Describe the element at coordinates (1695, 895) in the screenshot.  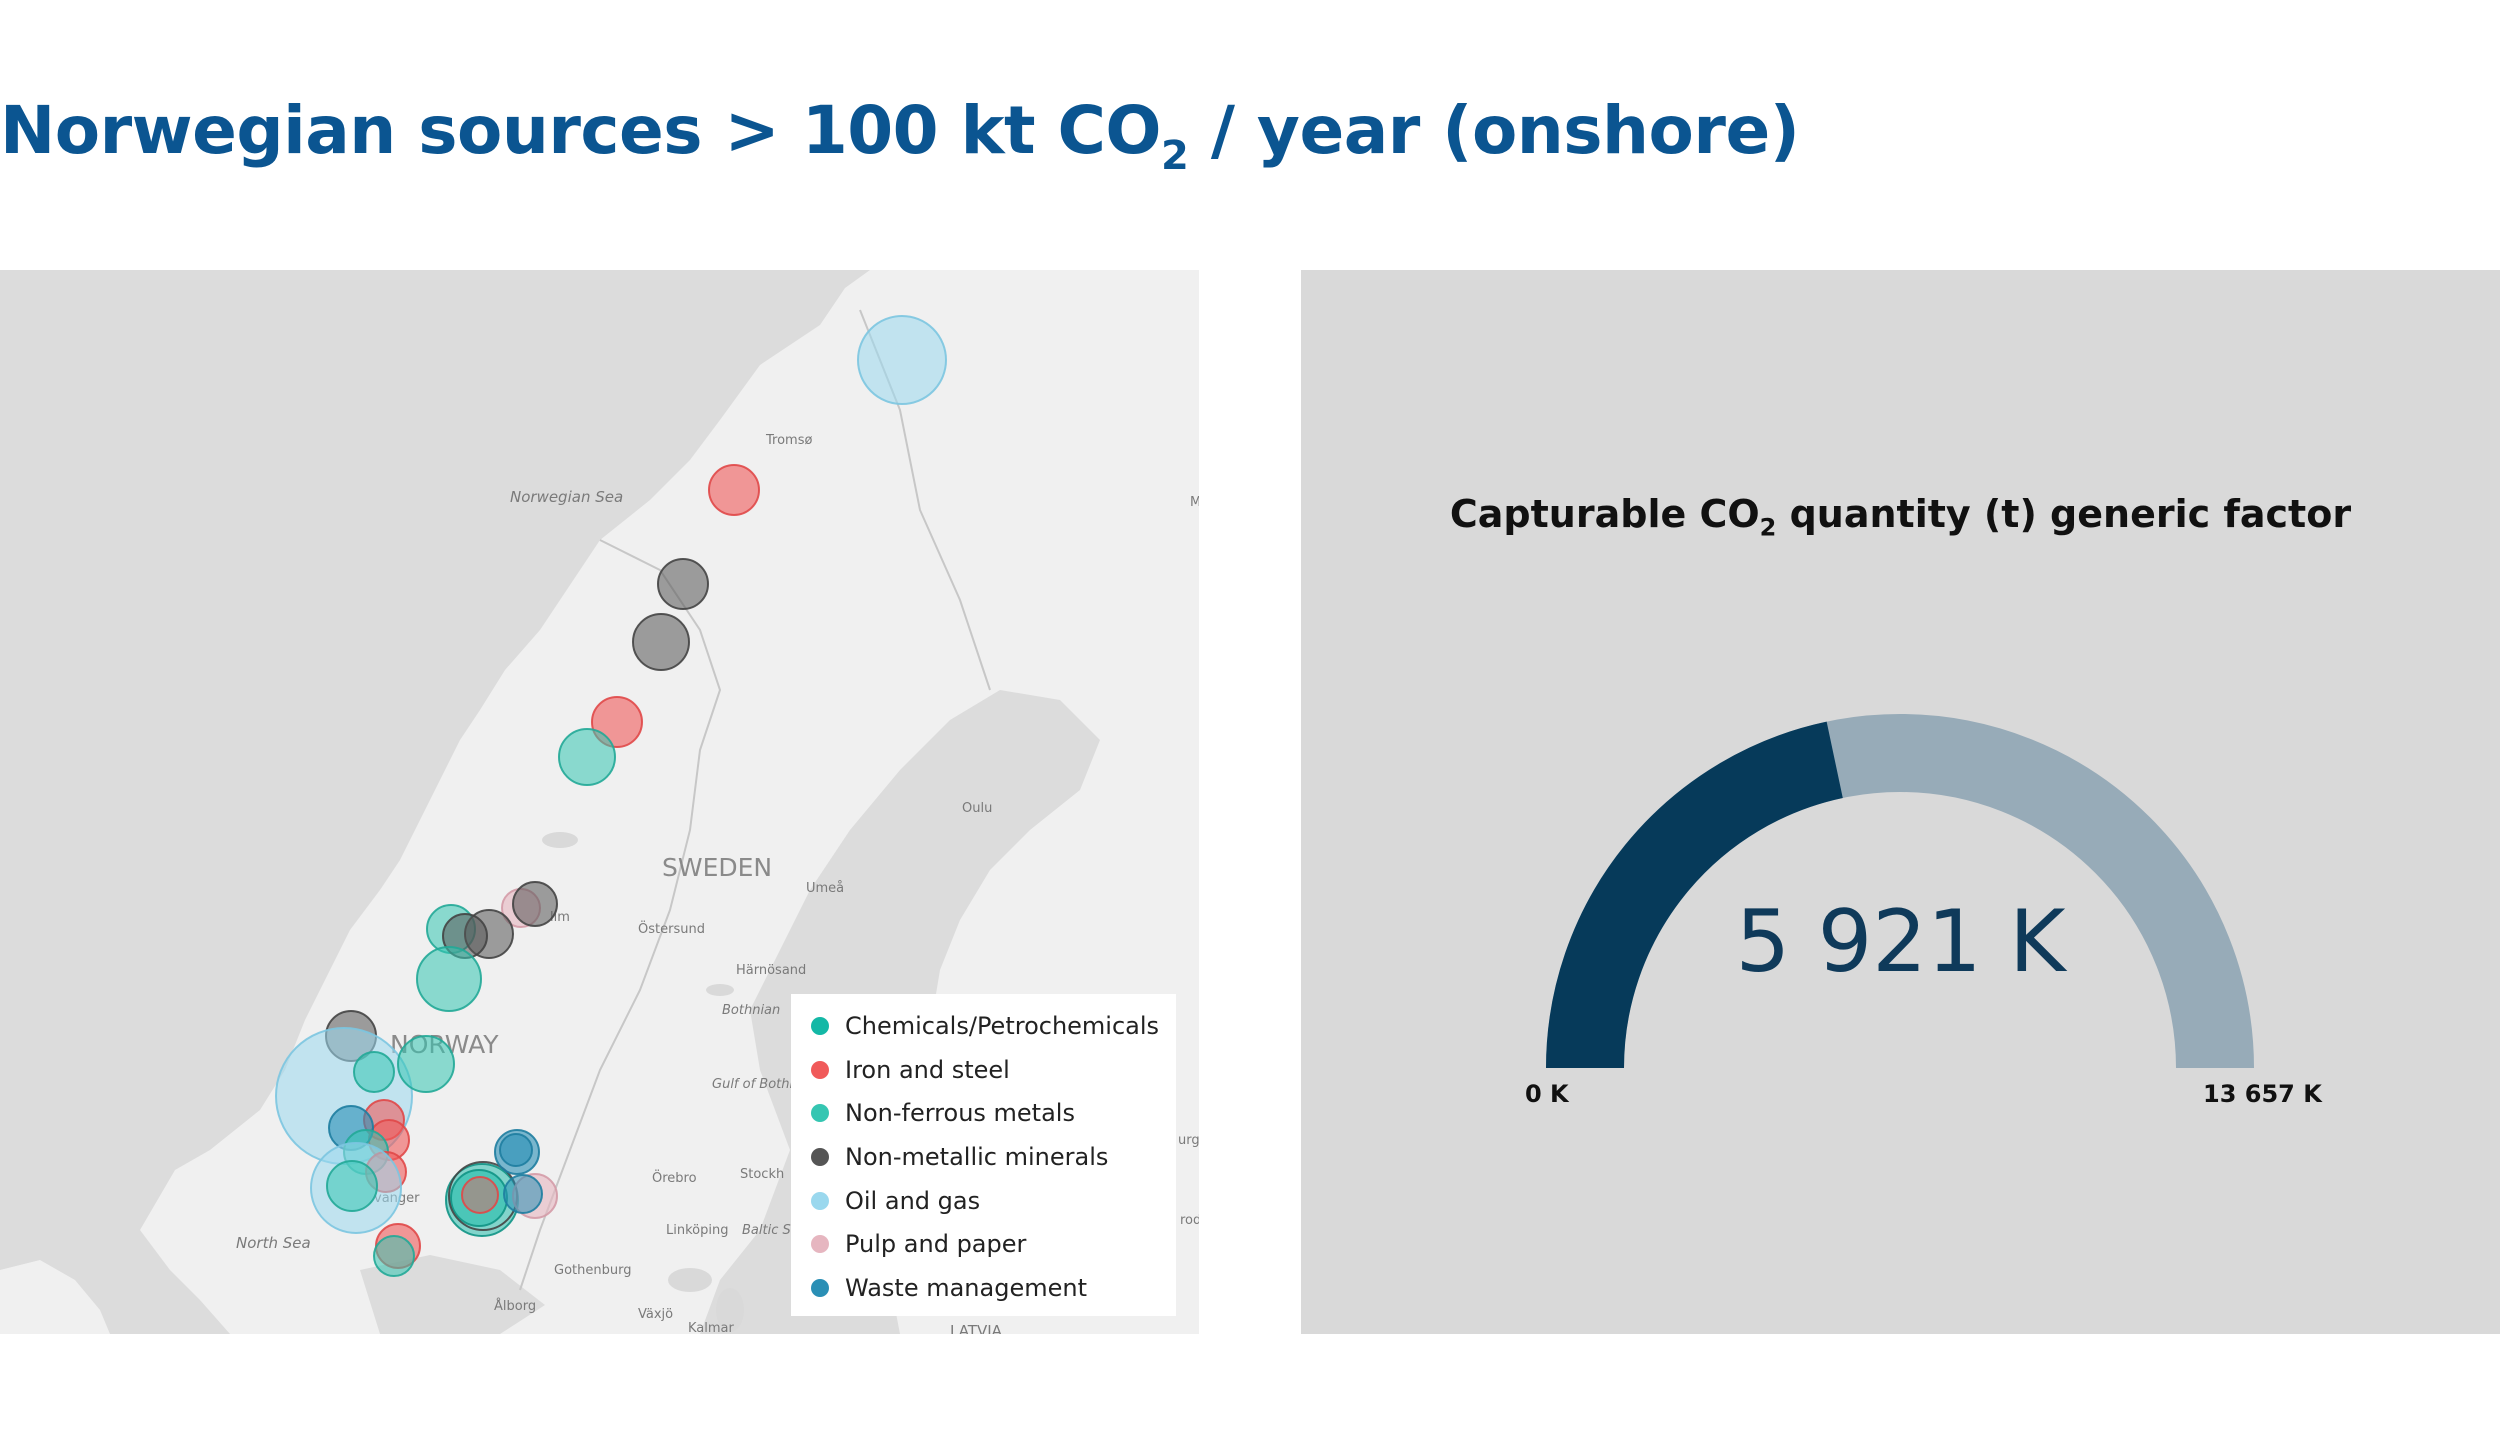
I see `gauge-fill` at that location.